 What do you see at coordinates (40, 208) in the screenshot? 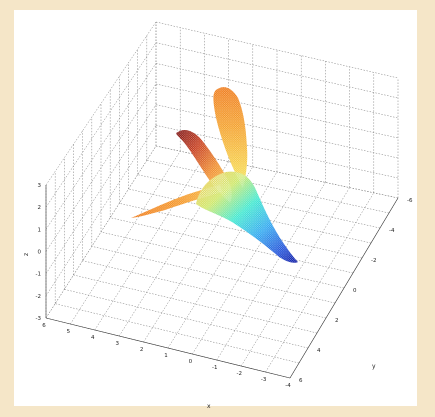
I see `z-tick-label: 2` at bounding box center [40, 208].